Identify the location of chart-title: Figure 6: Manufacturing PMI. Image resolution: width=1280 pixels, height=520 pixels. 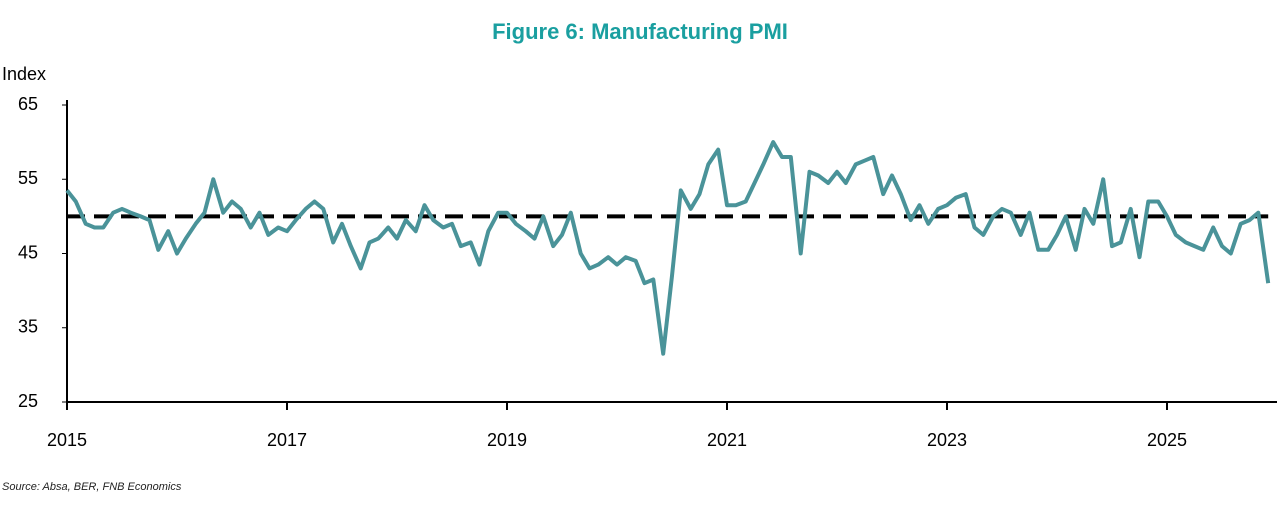
(640, 31).